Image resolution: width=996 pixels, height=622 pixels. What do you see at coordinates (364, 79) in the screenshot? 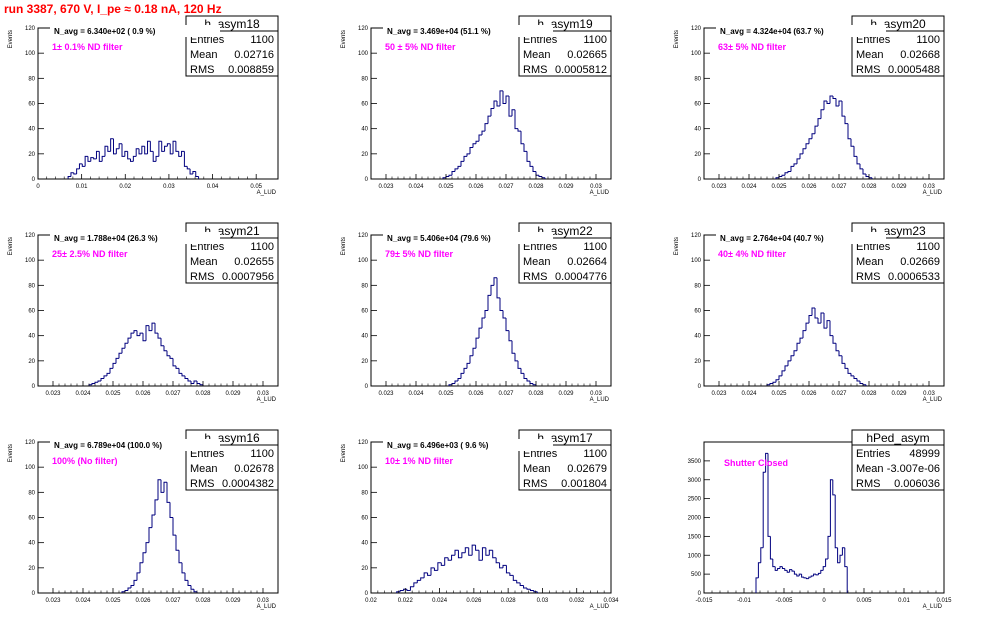
I see `y-tick-label: 80` at bounding box center [364, 79].